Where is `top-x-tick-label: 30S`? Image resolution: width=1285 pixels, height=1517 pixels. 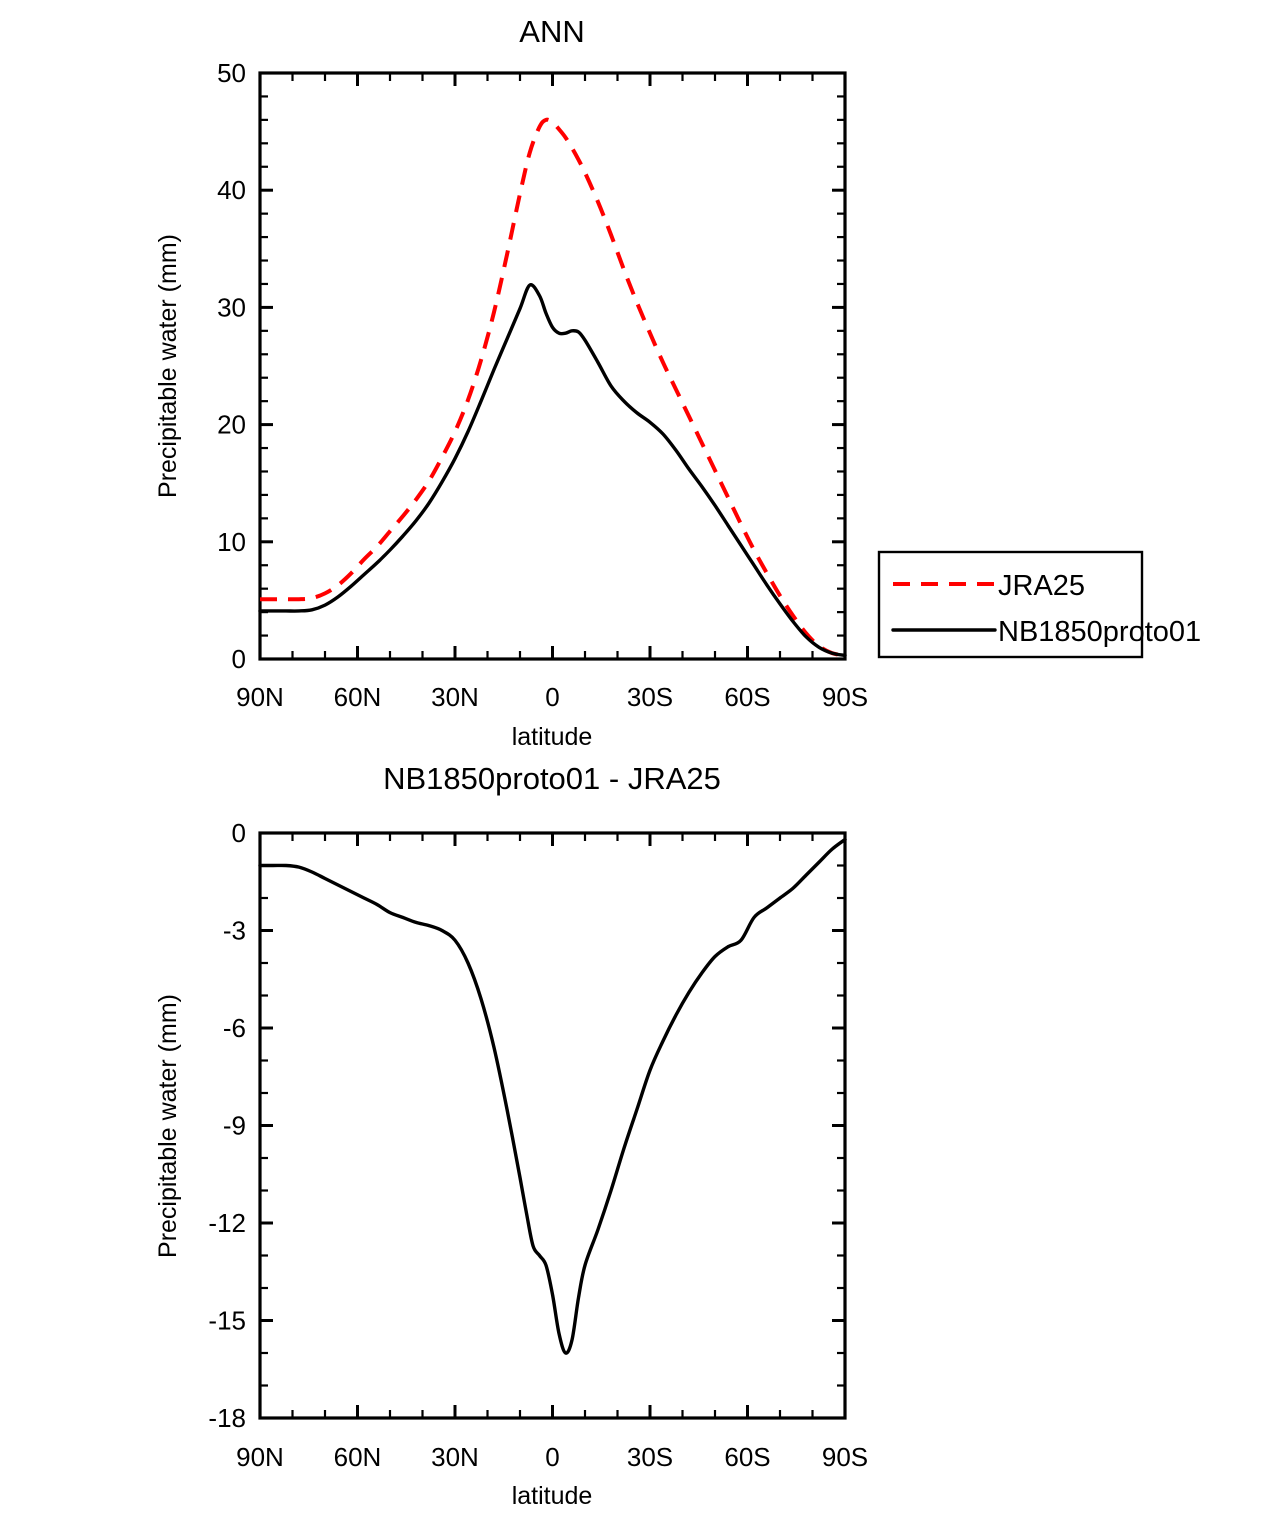 top-x-tick-label: 30S is located at coordinates (650, 697).